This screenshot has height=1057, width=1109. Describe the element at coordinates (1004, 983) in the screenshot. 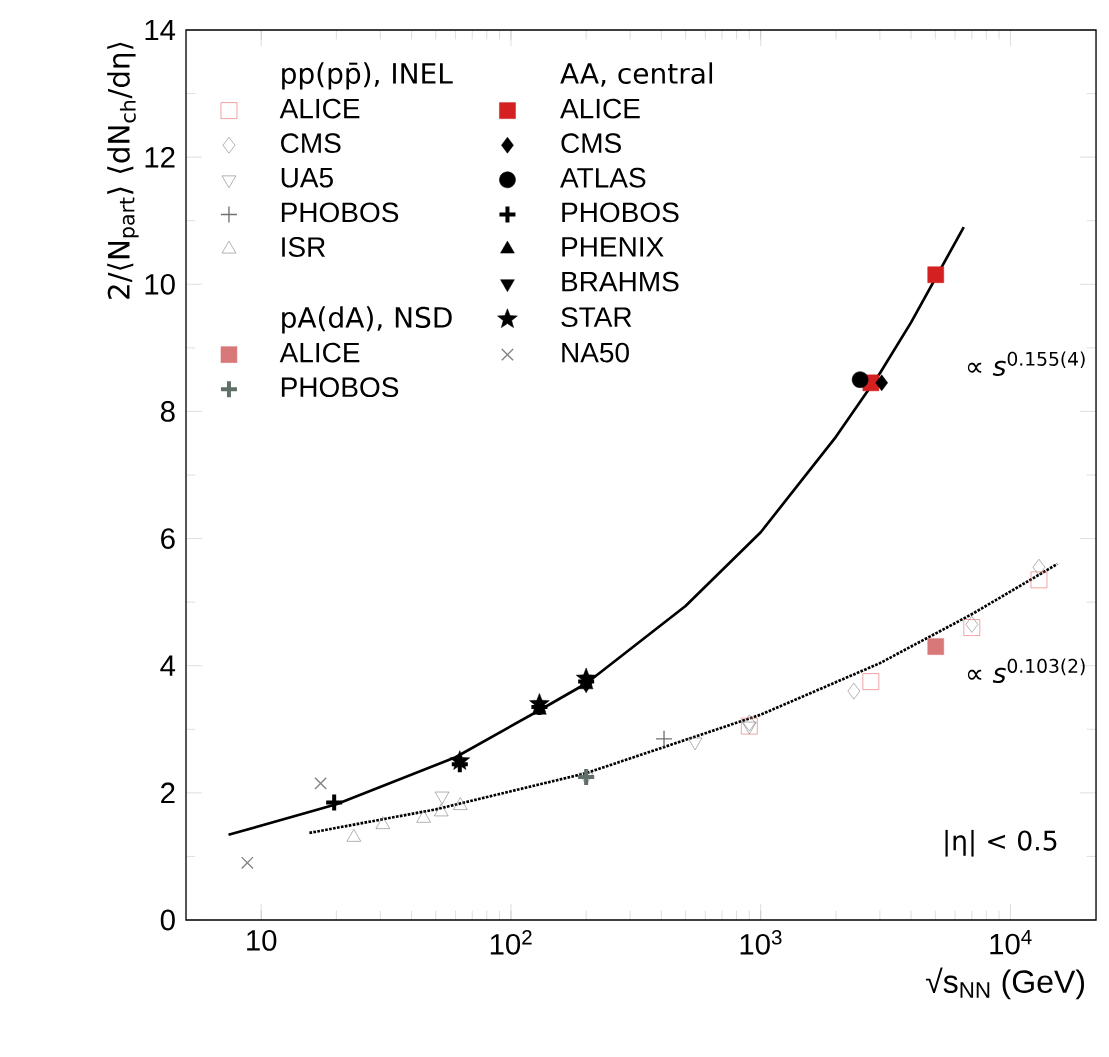

I see `x-axis-title: √s$_{NN}$ (GeV)` at that location.